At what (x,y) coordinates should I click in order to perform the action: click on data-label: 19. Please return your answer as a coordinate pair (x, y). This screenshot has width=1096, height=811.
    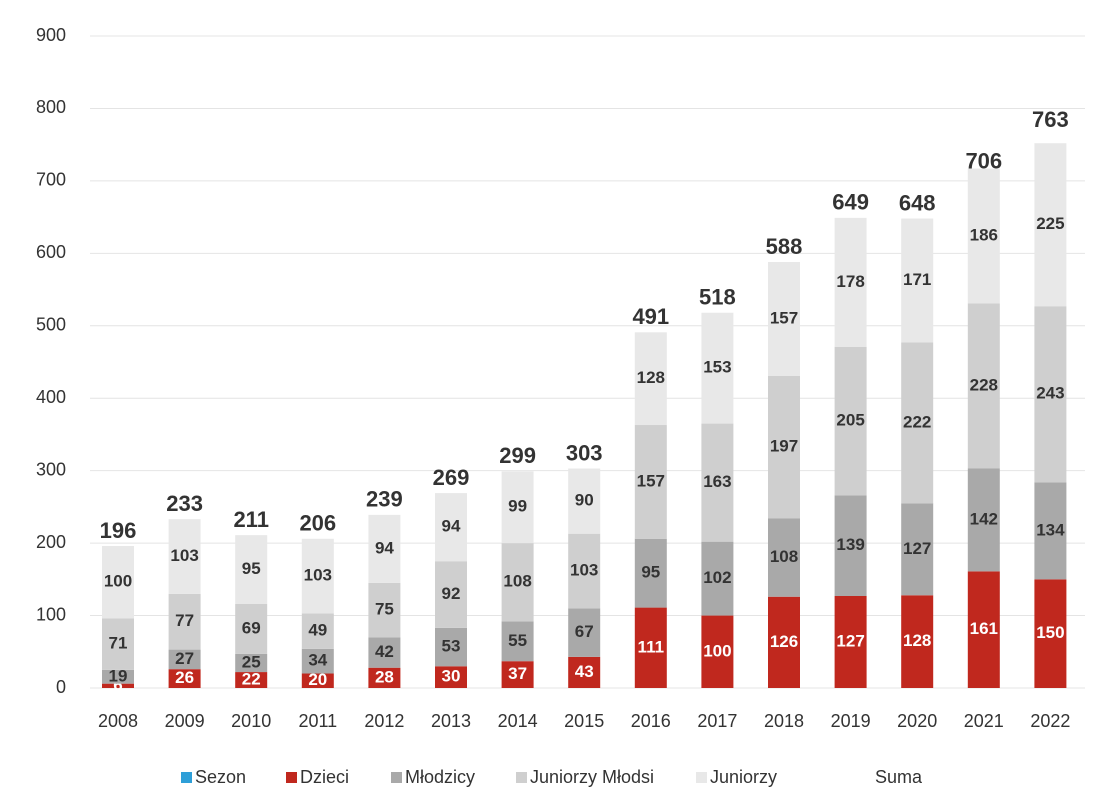
    Looking at the image, I should click on (118, 675).